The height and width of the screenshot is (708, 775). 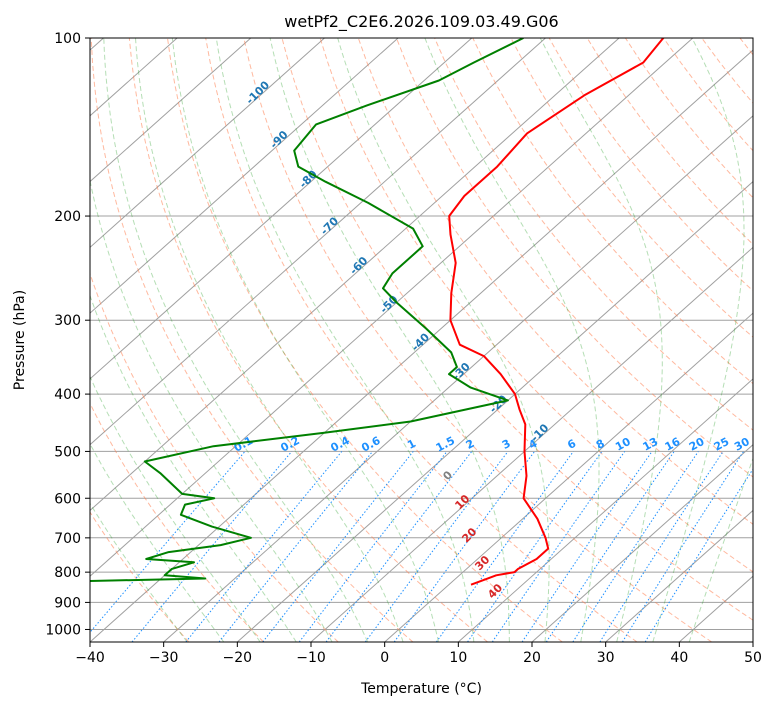 What do you see at coordinates (67, 499) in the screenshot?
I see `y-tick-label: 600` at bounding box center [67, 499].